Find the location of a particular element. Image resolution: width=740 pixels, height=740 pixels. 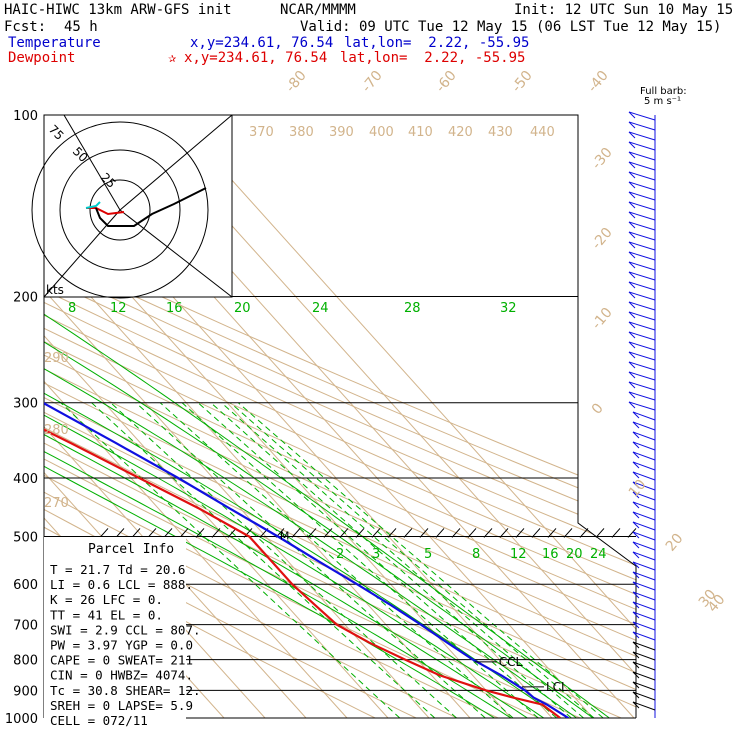

forecast-hour: 45 h is located at coordinates (81, 27).